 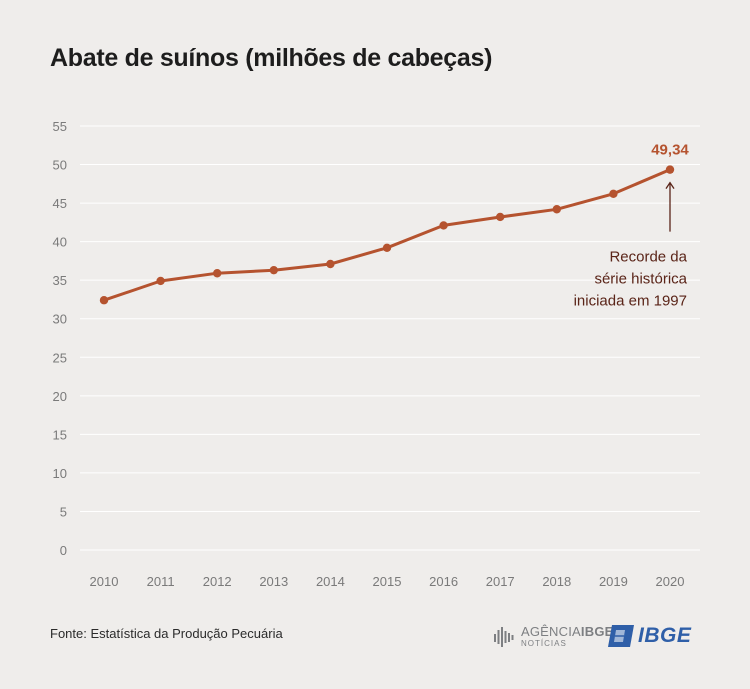 I want to click on y-tick-label: 30, so click(x=60, y=319).